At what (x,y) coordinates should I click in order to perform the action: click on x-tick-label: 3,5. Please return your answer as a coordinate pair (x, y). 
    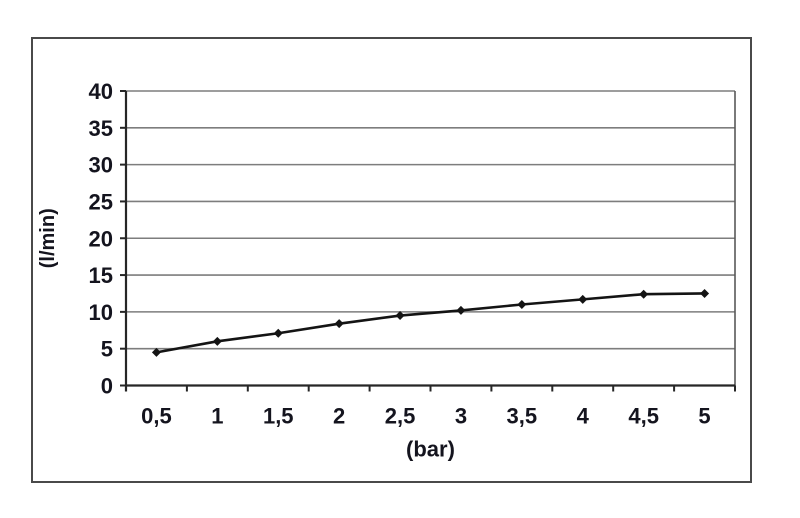
    Looking at the image, I should click on (522, 416).